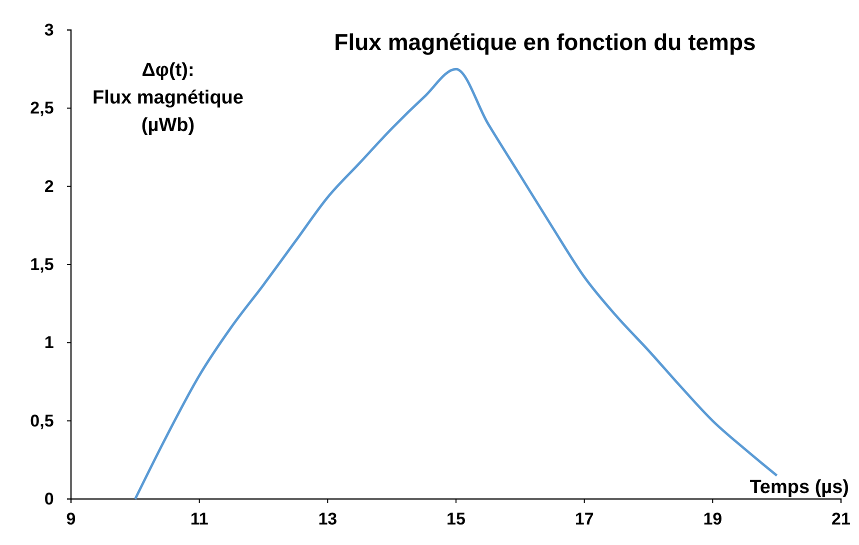 This screenshot has width=859, height=545. What do you see at coordinates (168, 98) in the screenshot?
I see `y-axis-title: Δφ(t): Flux magnétique (µWb)` at bounding box center [168, 98].